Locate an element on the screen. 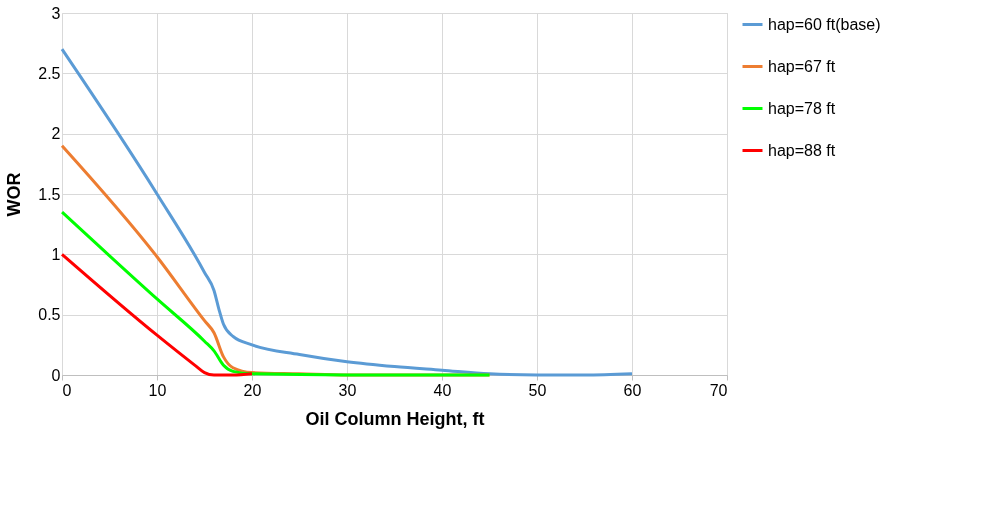 Image resolution: width=1006 pixels, height=529 pixels. x-tick-label: 70 is located at coordinates (718, 390).